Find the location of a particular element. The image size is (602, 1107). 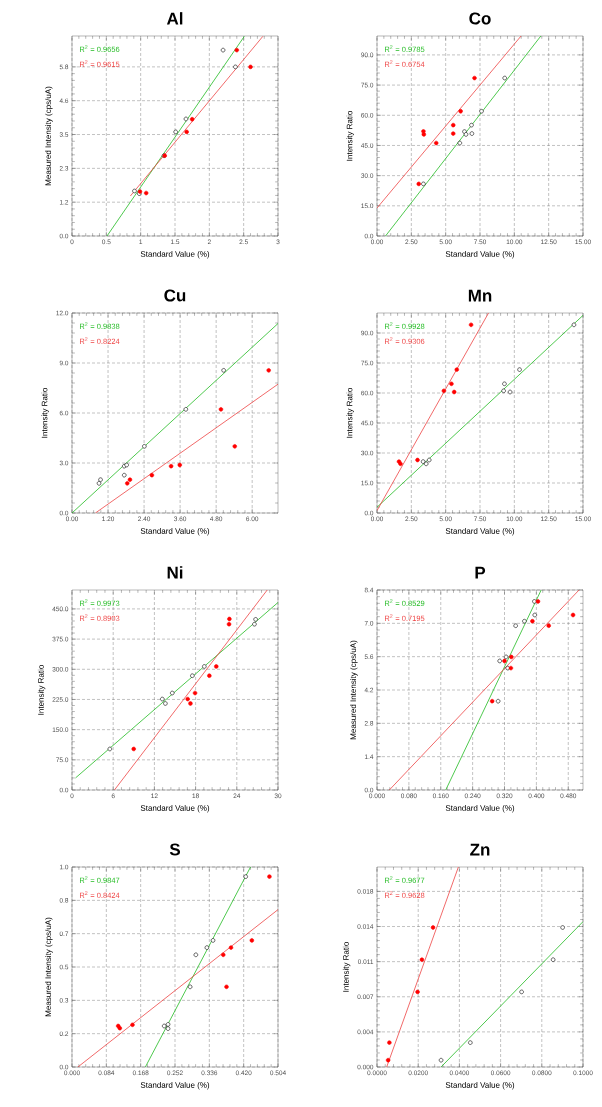

chart-title: Ni is located at coordinates (175, 572).